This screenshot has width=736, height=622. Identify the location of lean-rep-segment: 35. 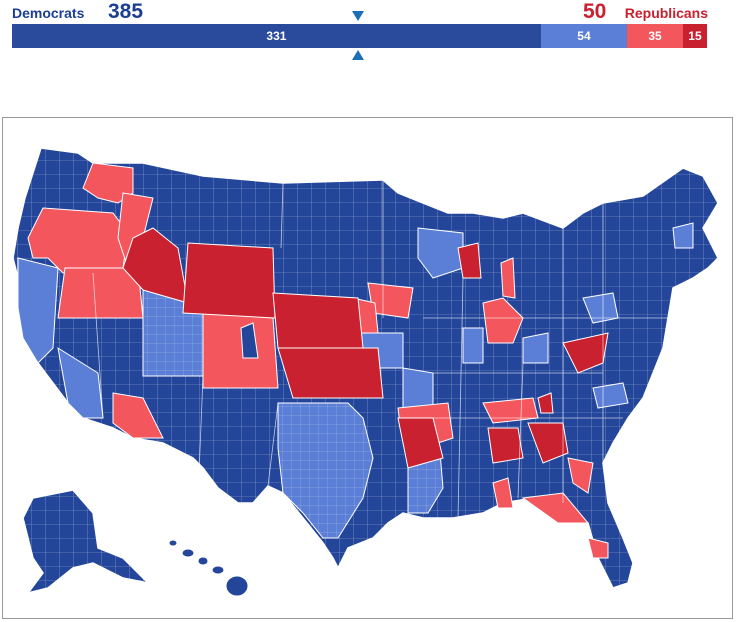
(655, 36).